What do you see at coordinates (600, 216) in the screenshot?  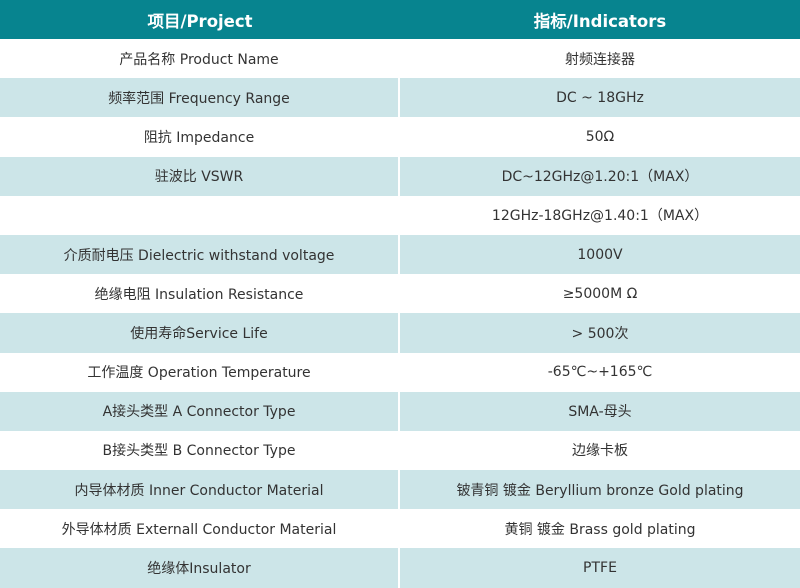 I see `indicator-cell: 12GHz-18GHz@1.40:1（MAX）` at bounding box center [600, 216].